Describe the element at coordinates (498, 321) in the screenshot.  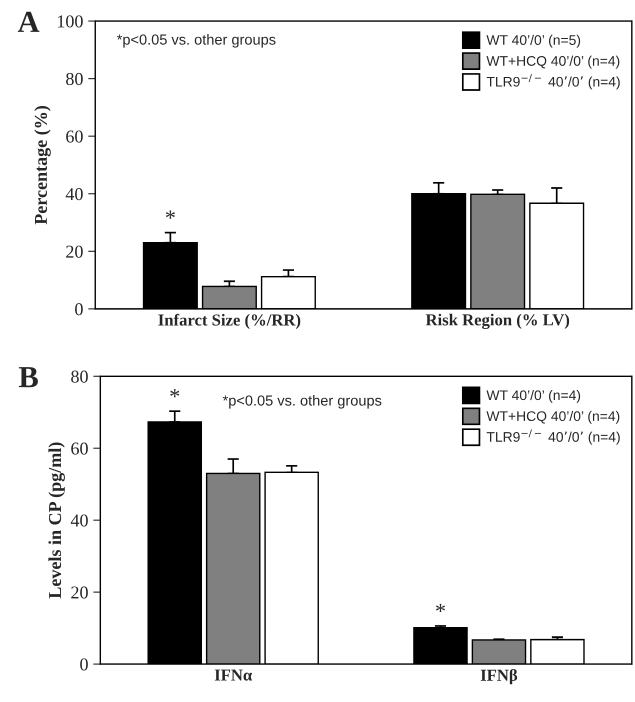
I see `x-tick-label: Risk Region (% LV)` at that location.